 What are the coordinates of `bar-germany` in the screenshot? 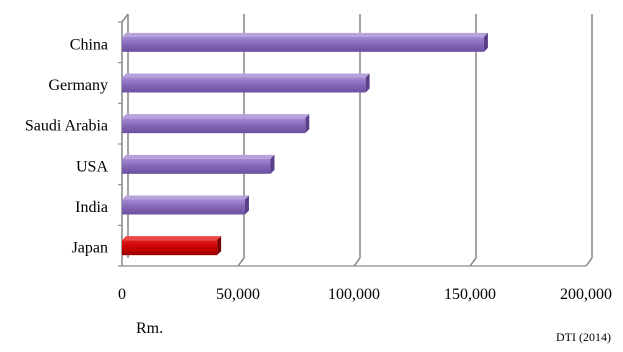 It's located at (246, 83).